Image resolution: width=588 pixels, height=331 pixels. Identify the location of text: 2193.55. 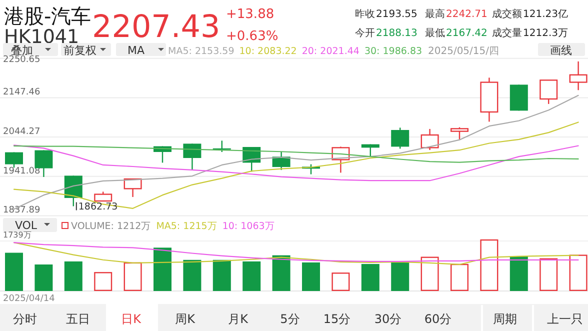
(397, 14).